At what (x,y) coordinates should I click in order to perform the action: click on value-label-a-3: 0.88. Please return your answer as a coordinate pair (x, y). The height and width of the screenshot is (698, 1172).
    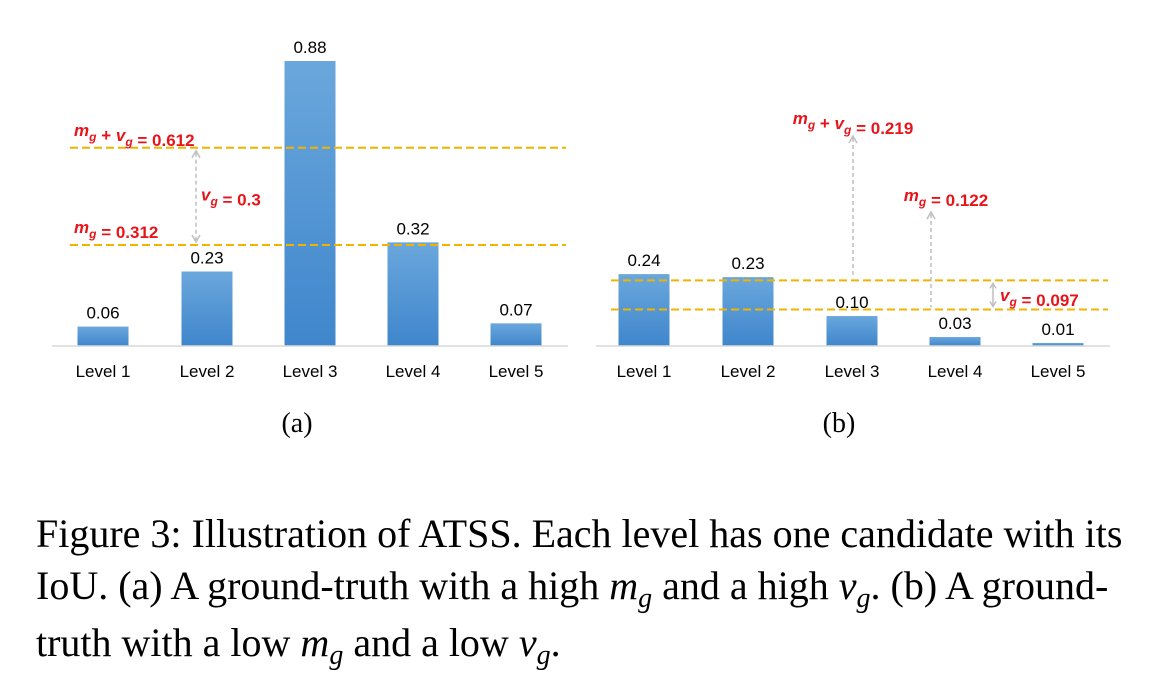
    Looking at the image, I should click on (309, 47).